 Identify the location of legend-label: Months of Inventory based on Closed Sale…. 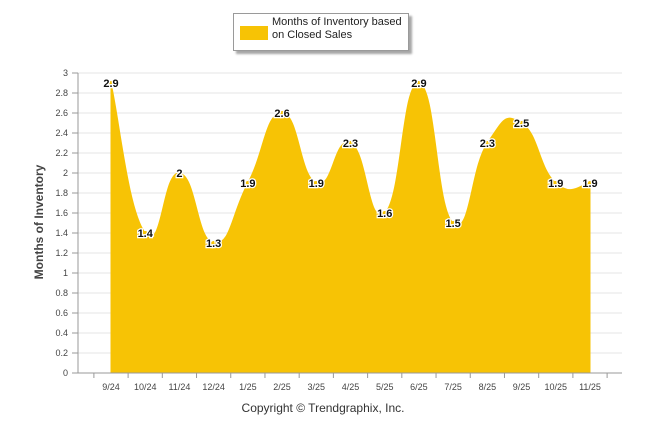
(339, 29).